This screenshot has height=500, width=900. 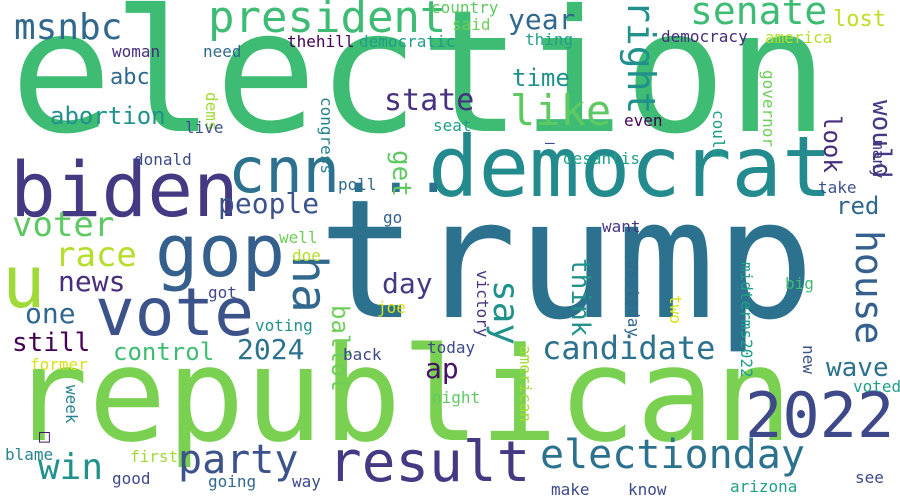 I want to click on word-32: would, so click(x=881, y=139).